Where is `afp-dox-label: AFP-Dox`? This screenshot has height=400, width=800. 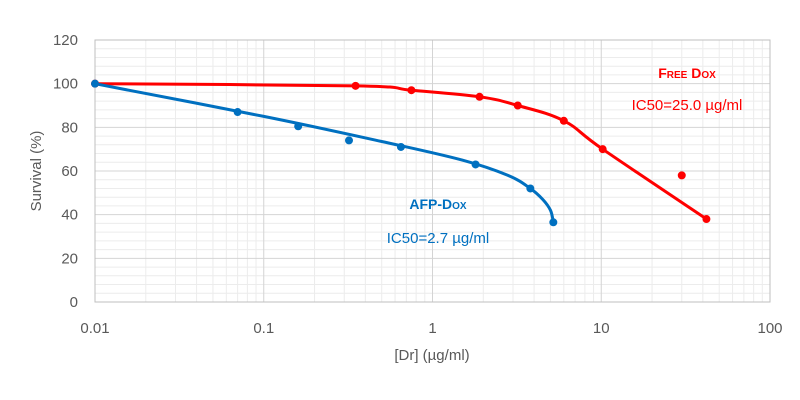 afp-dox-label: AFP-Dox is located at coordinates (438, 204).